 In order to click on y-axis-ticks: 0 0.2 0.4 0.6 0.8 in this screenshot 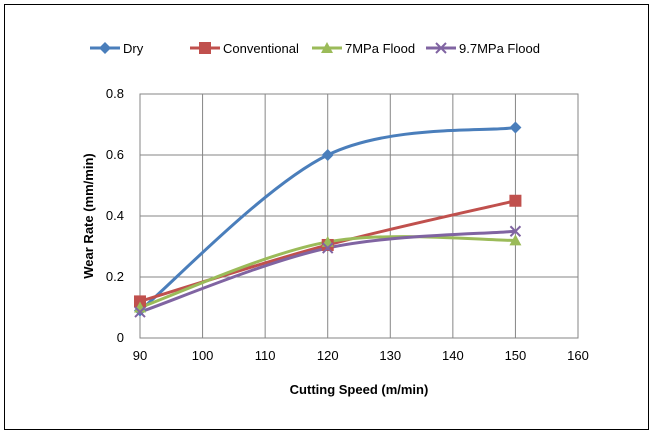, I will do `click(115, 215)`.